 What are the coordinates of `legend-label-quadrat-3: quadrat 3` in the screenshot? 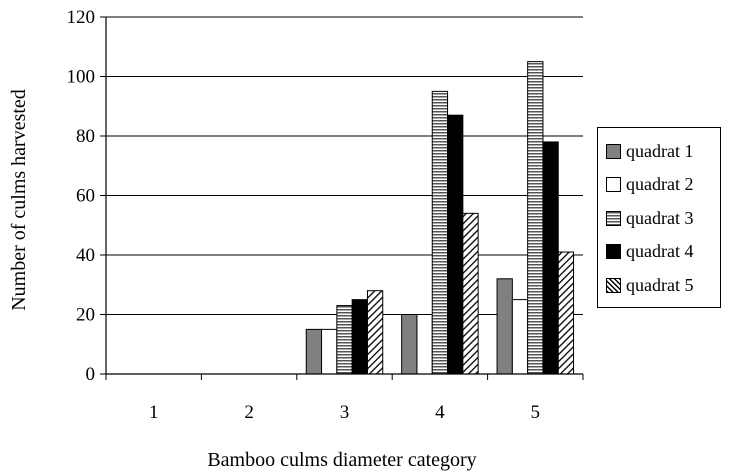 It's located at (660, 217).